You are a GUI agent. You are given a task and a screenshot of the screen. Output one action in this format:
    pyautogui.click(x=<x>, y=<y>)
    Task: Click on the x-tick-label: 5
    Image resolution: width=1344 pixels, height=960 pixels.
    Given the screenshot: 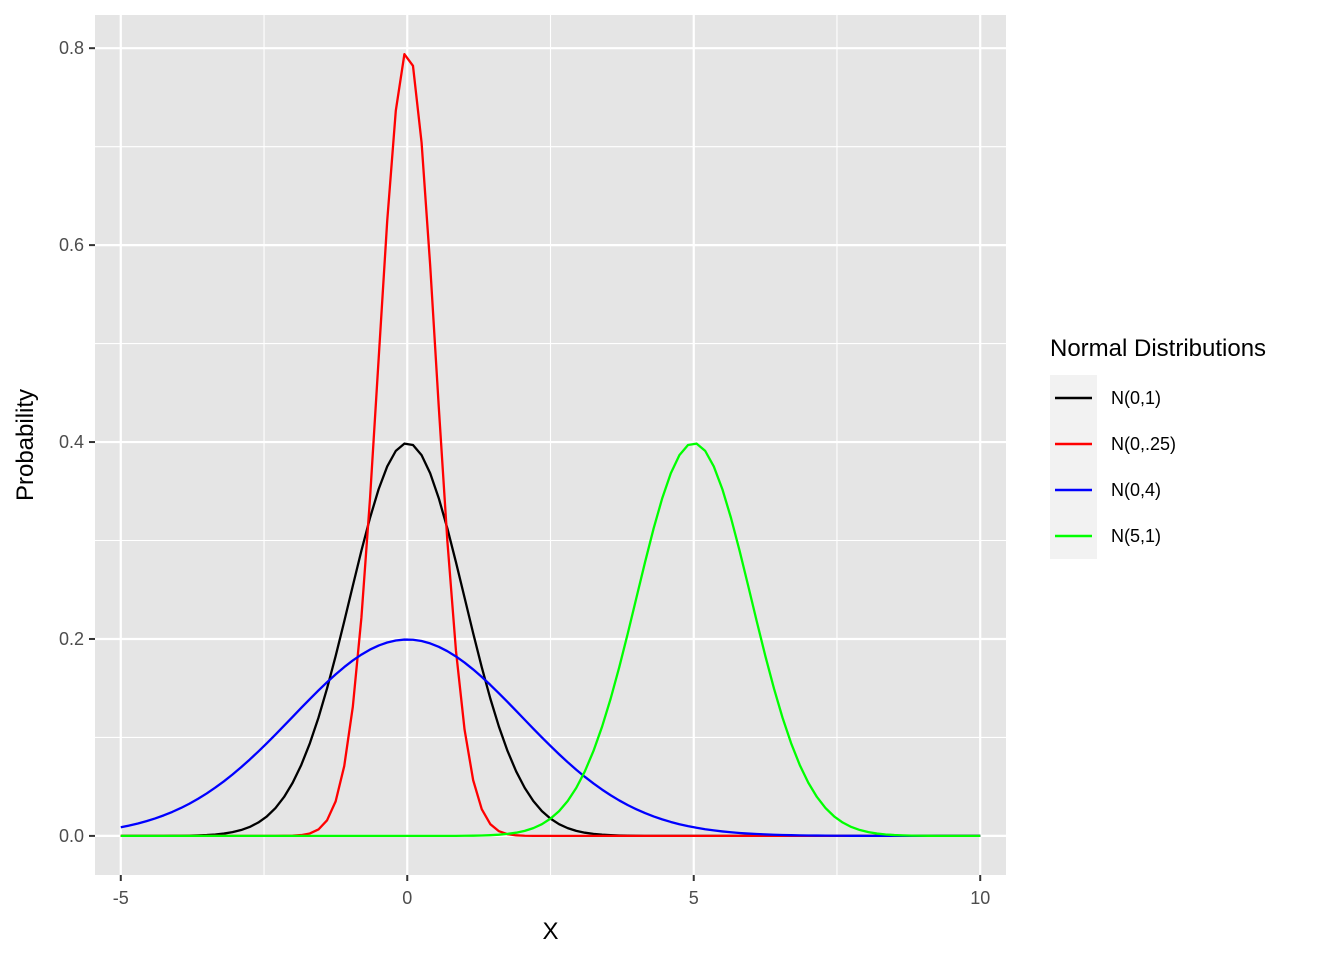 What is the action you would take?
    pyautogui.click(x=694, y=898)
    